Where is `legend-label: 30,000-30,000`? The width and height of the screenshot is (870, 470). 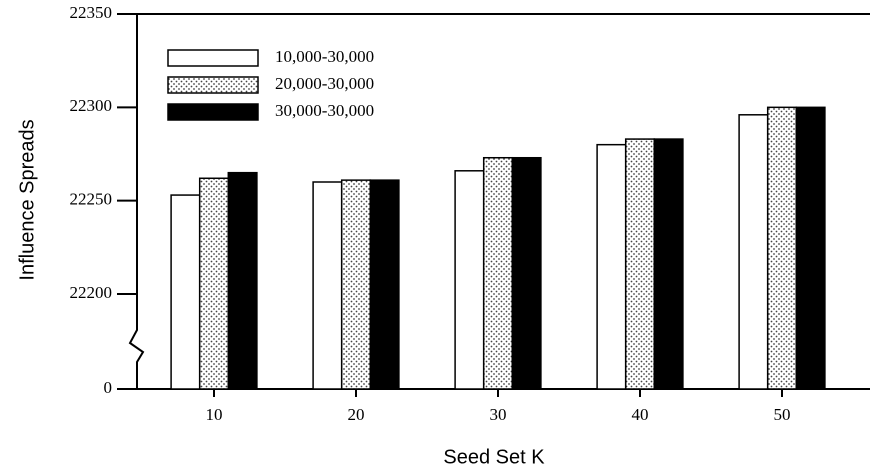
legend-label: 30,000-30,000 is located at coordinates (324, 110).